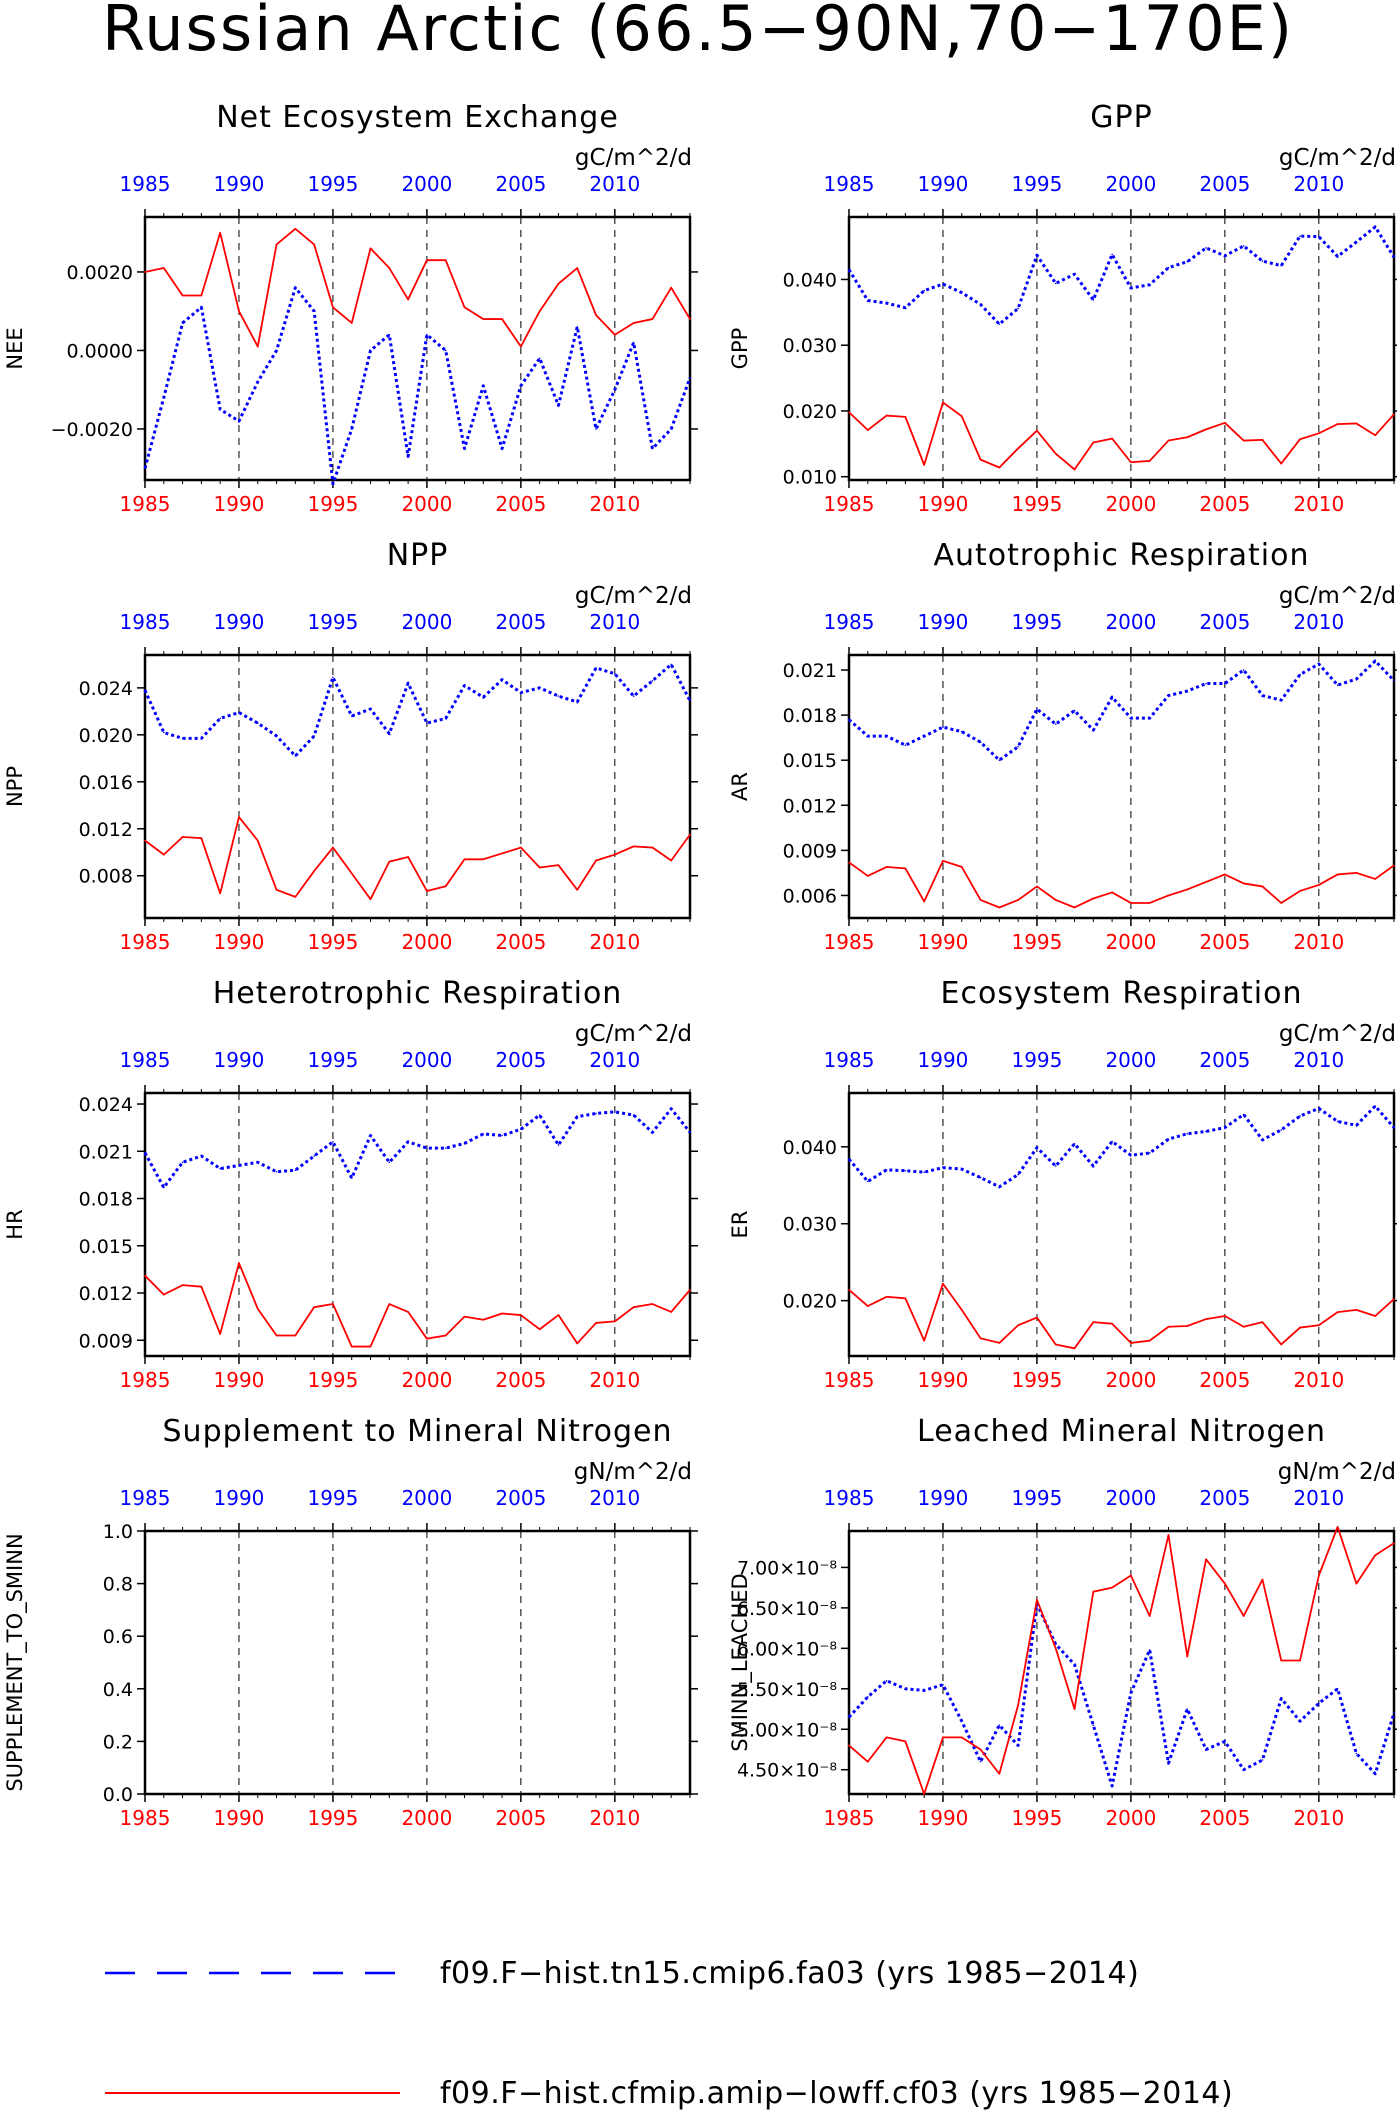 This screenshot has height=2117, width=1397. I want to click on xtick-label-top: 1995, so click(1036, 184).